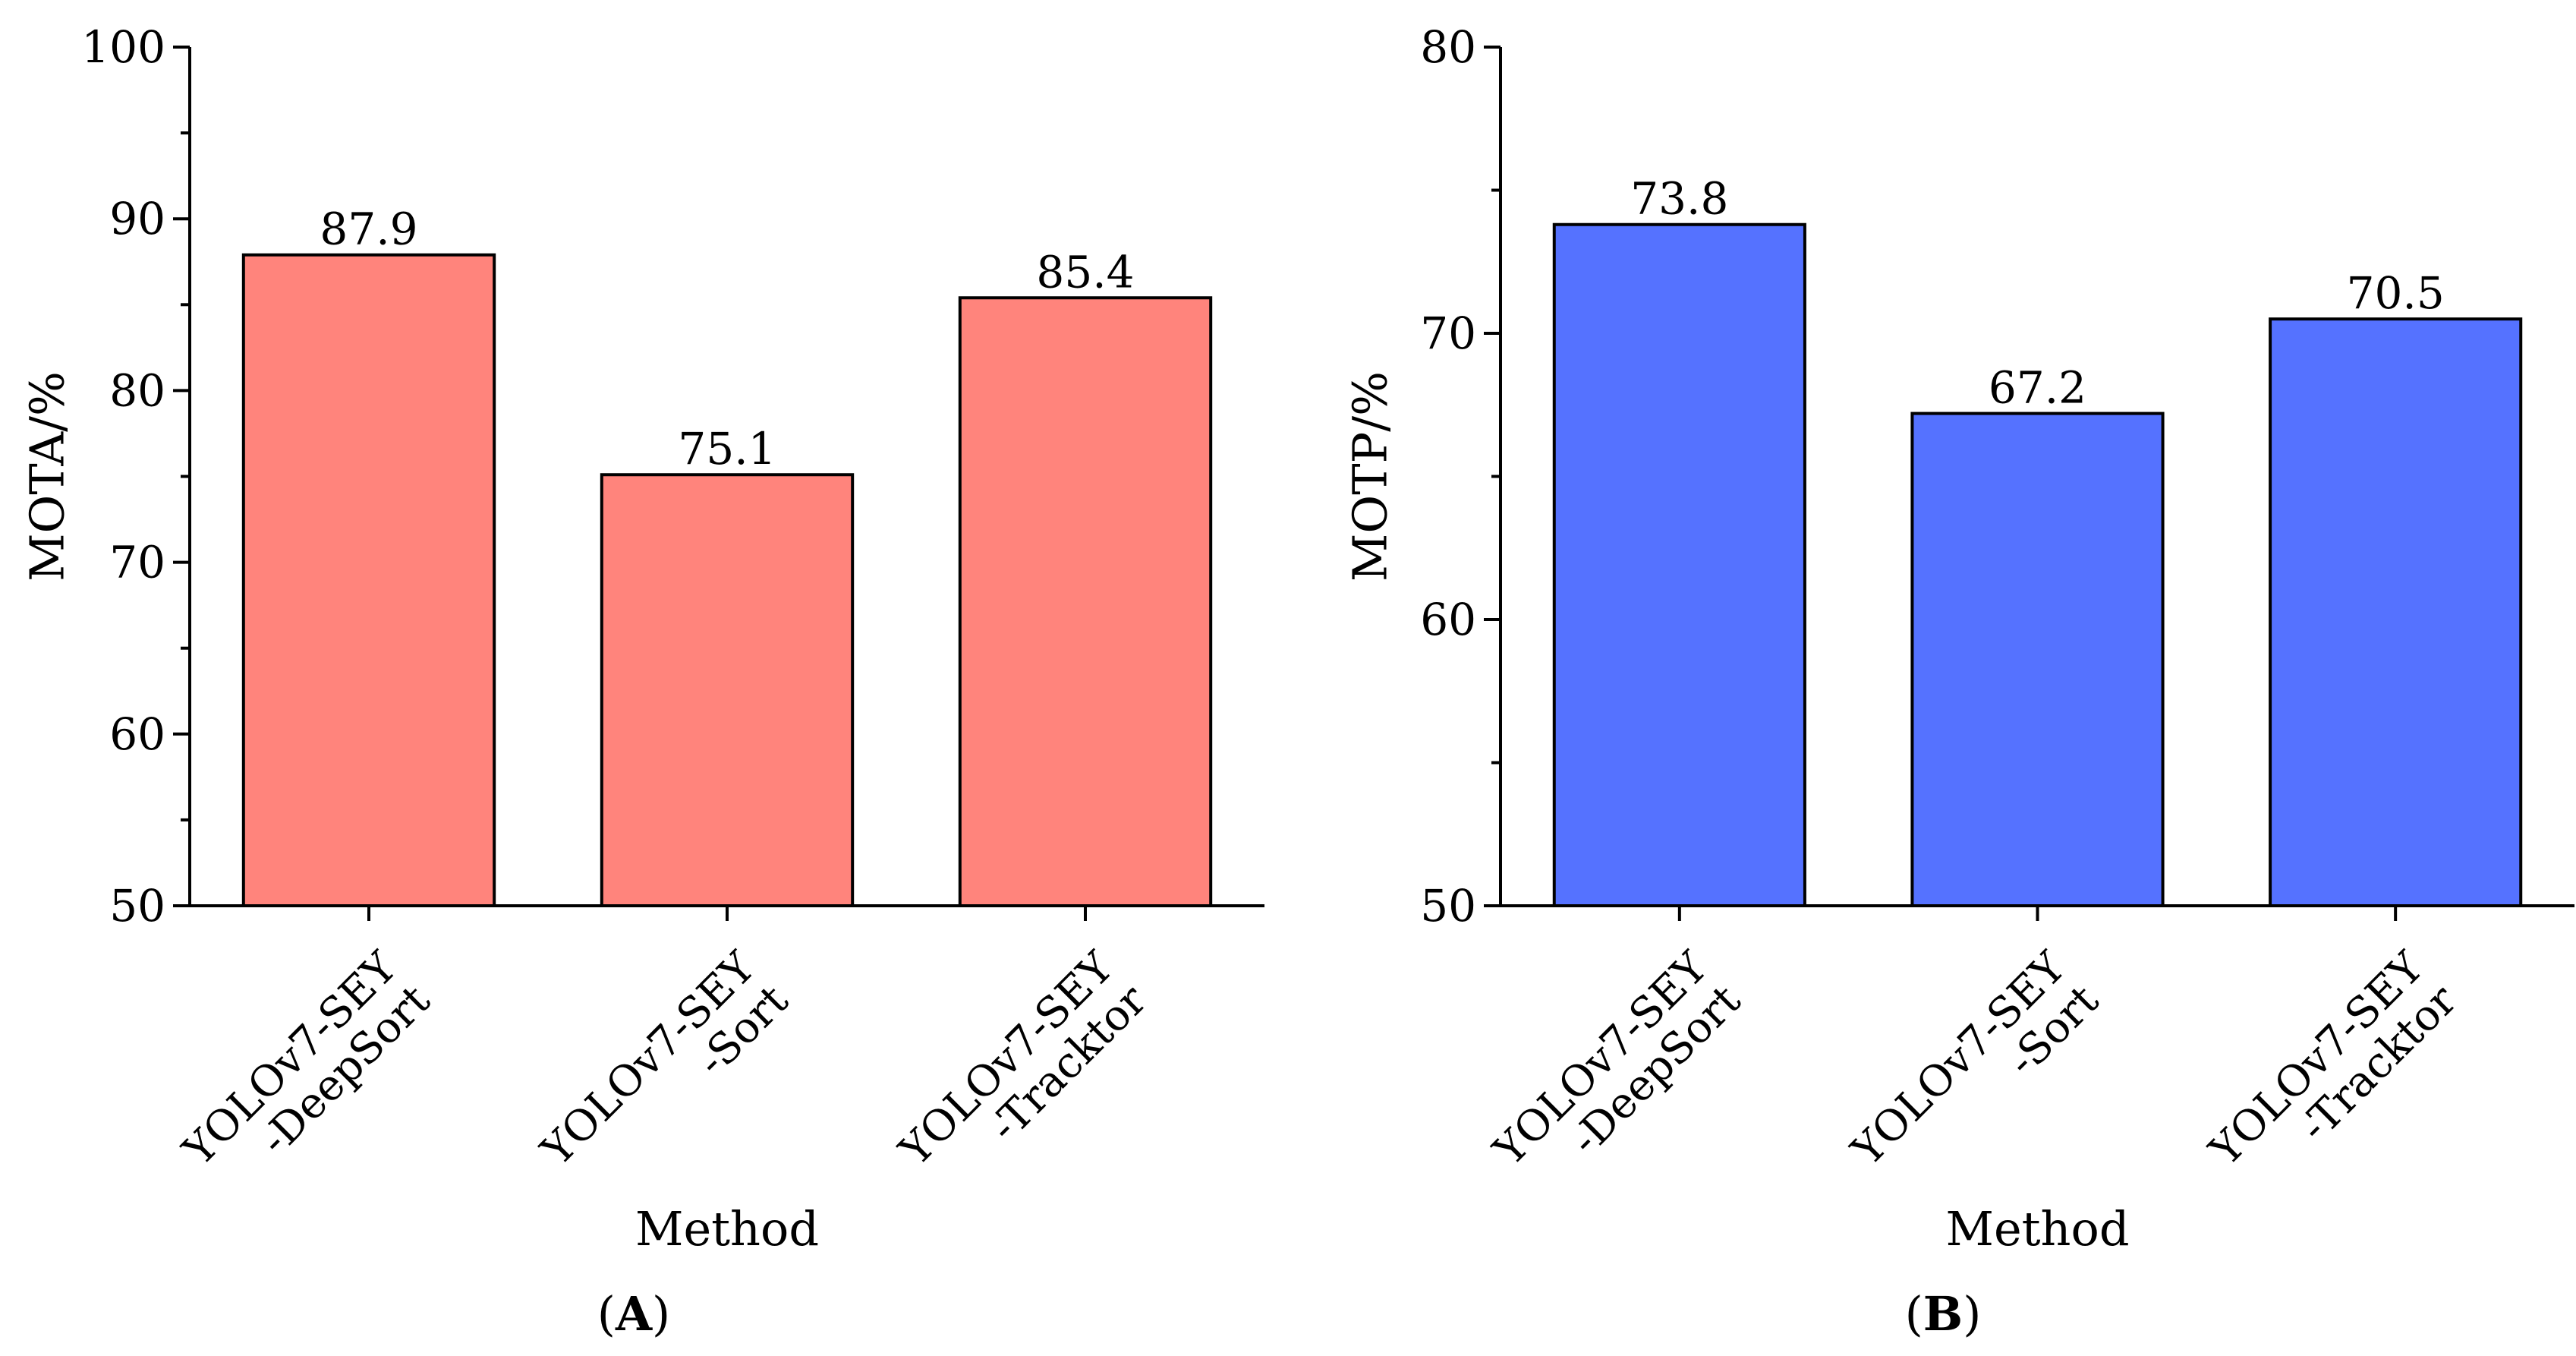 The image size is (2576, 1356). What do you see at coordinates (1085, 272) in the screenshot?
I see `bar-value-label: 85.4` at bounding box center [1085, 272].